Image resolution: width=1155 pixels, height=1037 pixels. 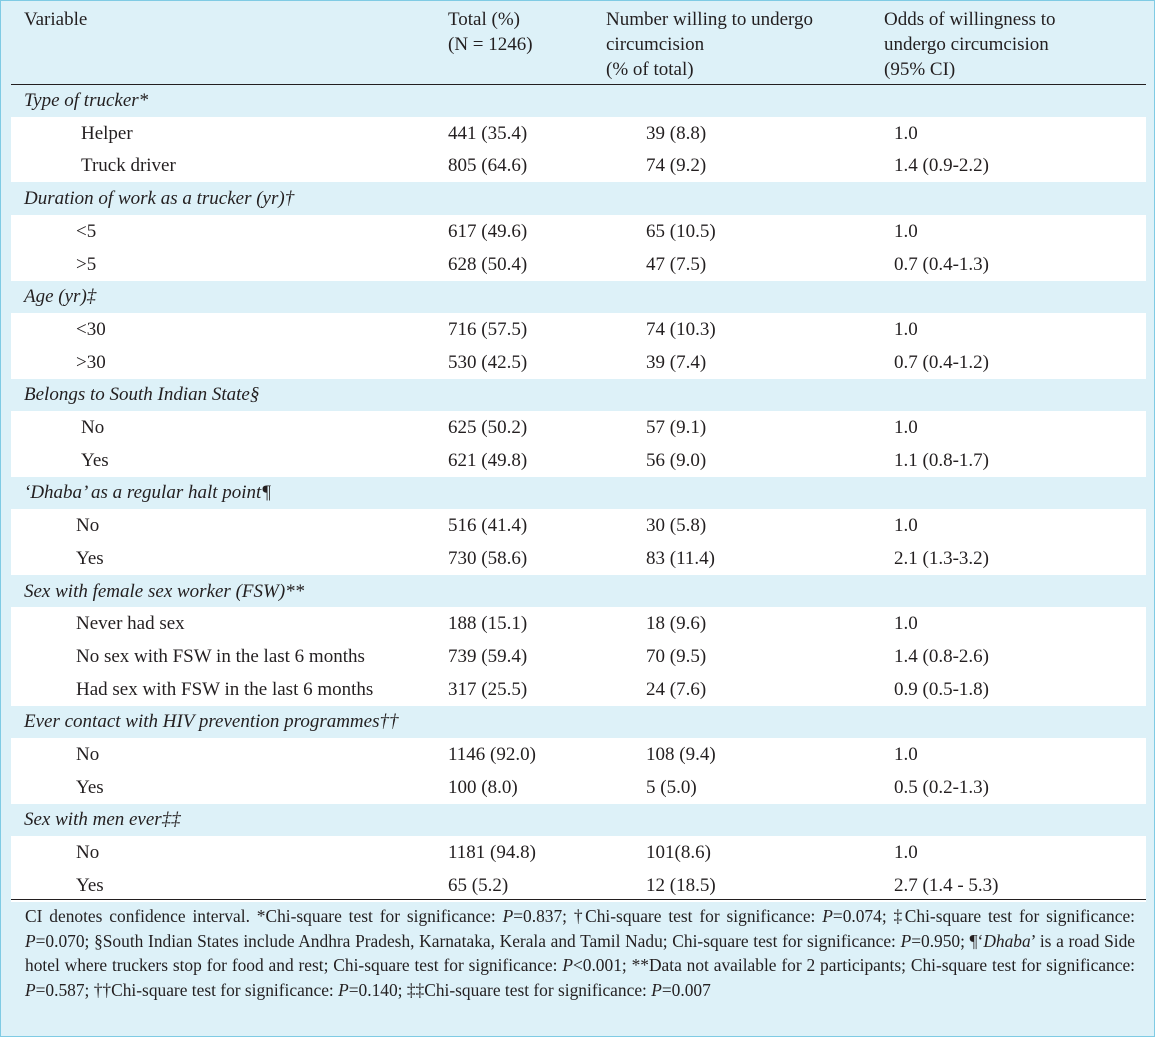 What do you see at coordinates (920, 69) in the screenshot?
I see `header-odds-line: (95% CI)` at bounding box center [920, 69].